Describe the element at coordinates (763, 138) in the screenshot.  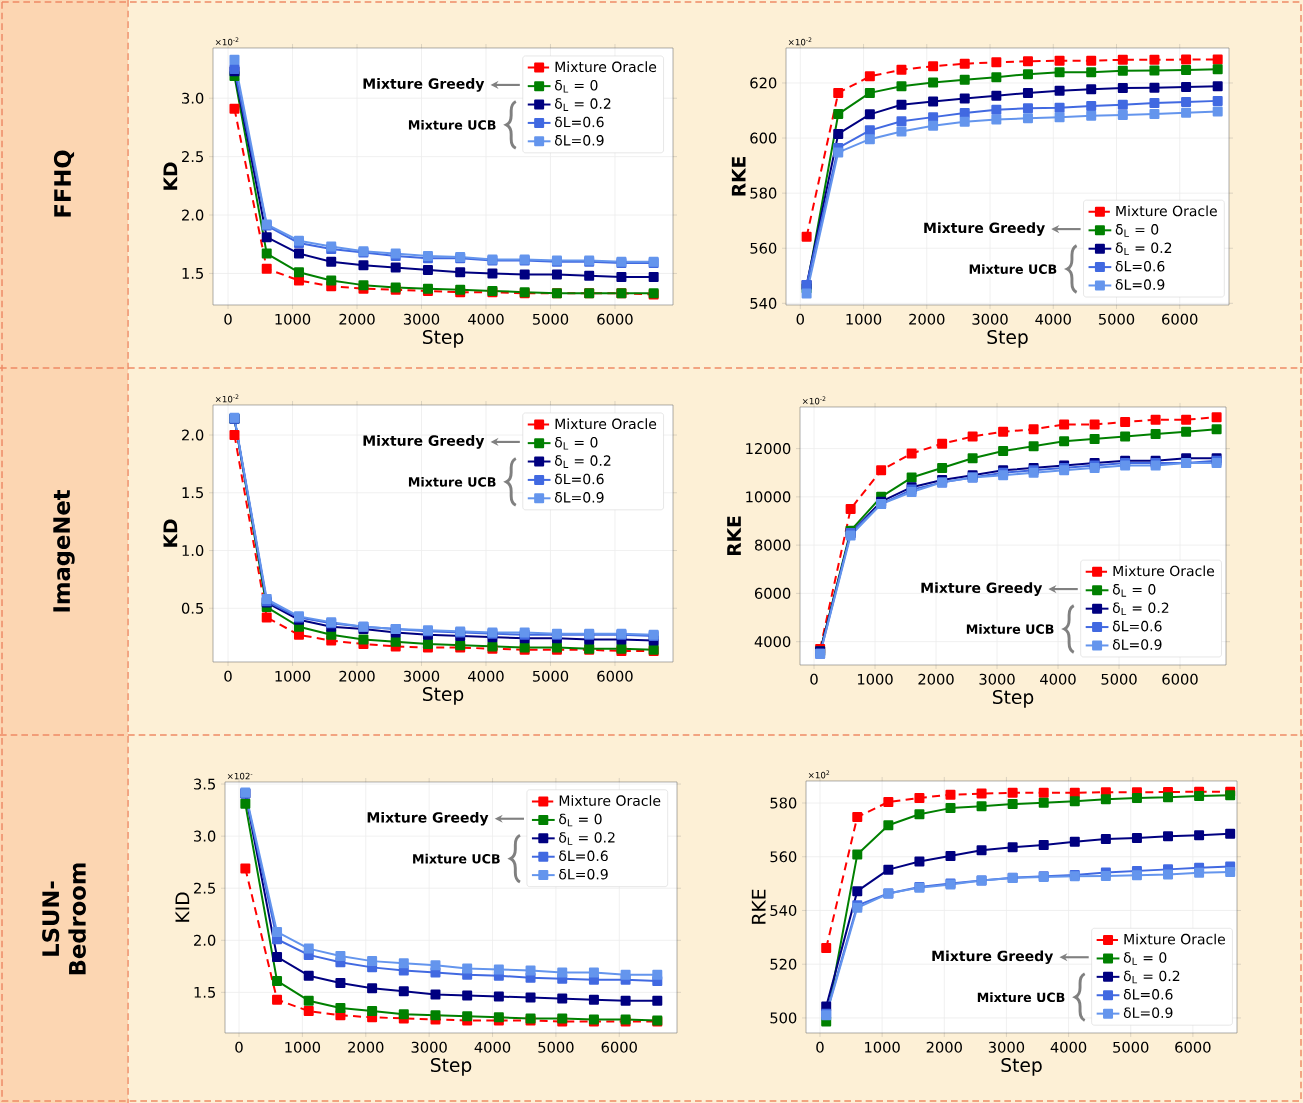
I see `y-tick-label: 600` at that location.